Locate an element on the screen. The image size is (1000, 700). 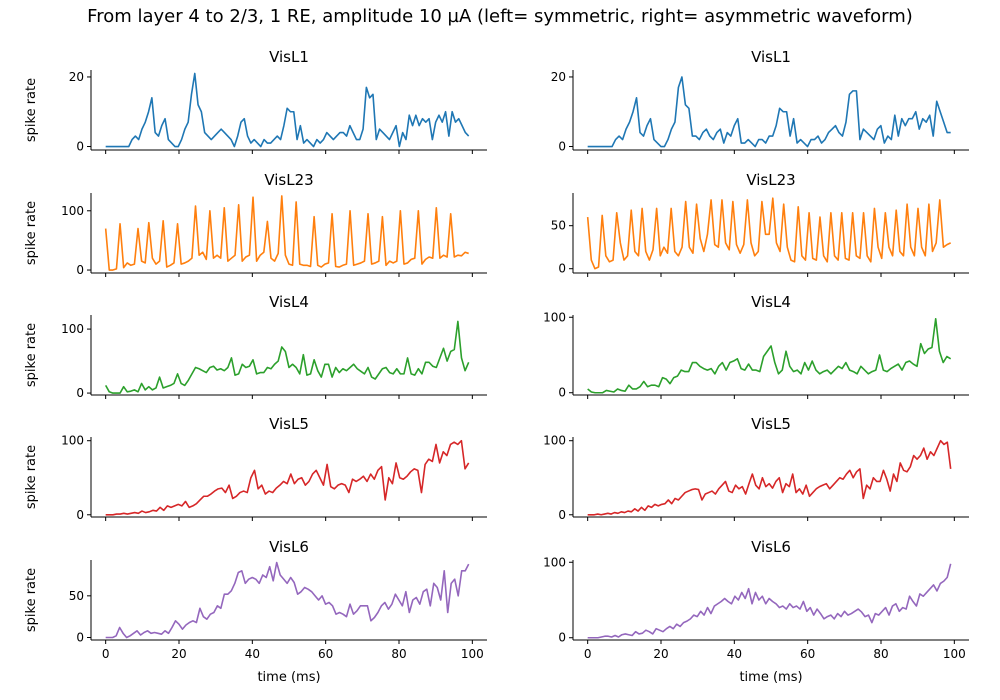
subplot-visl4-left: VisL4 spike rate 0 100 is located at coordinates (255, 346).